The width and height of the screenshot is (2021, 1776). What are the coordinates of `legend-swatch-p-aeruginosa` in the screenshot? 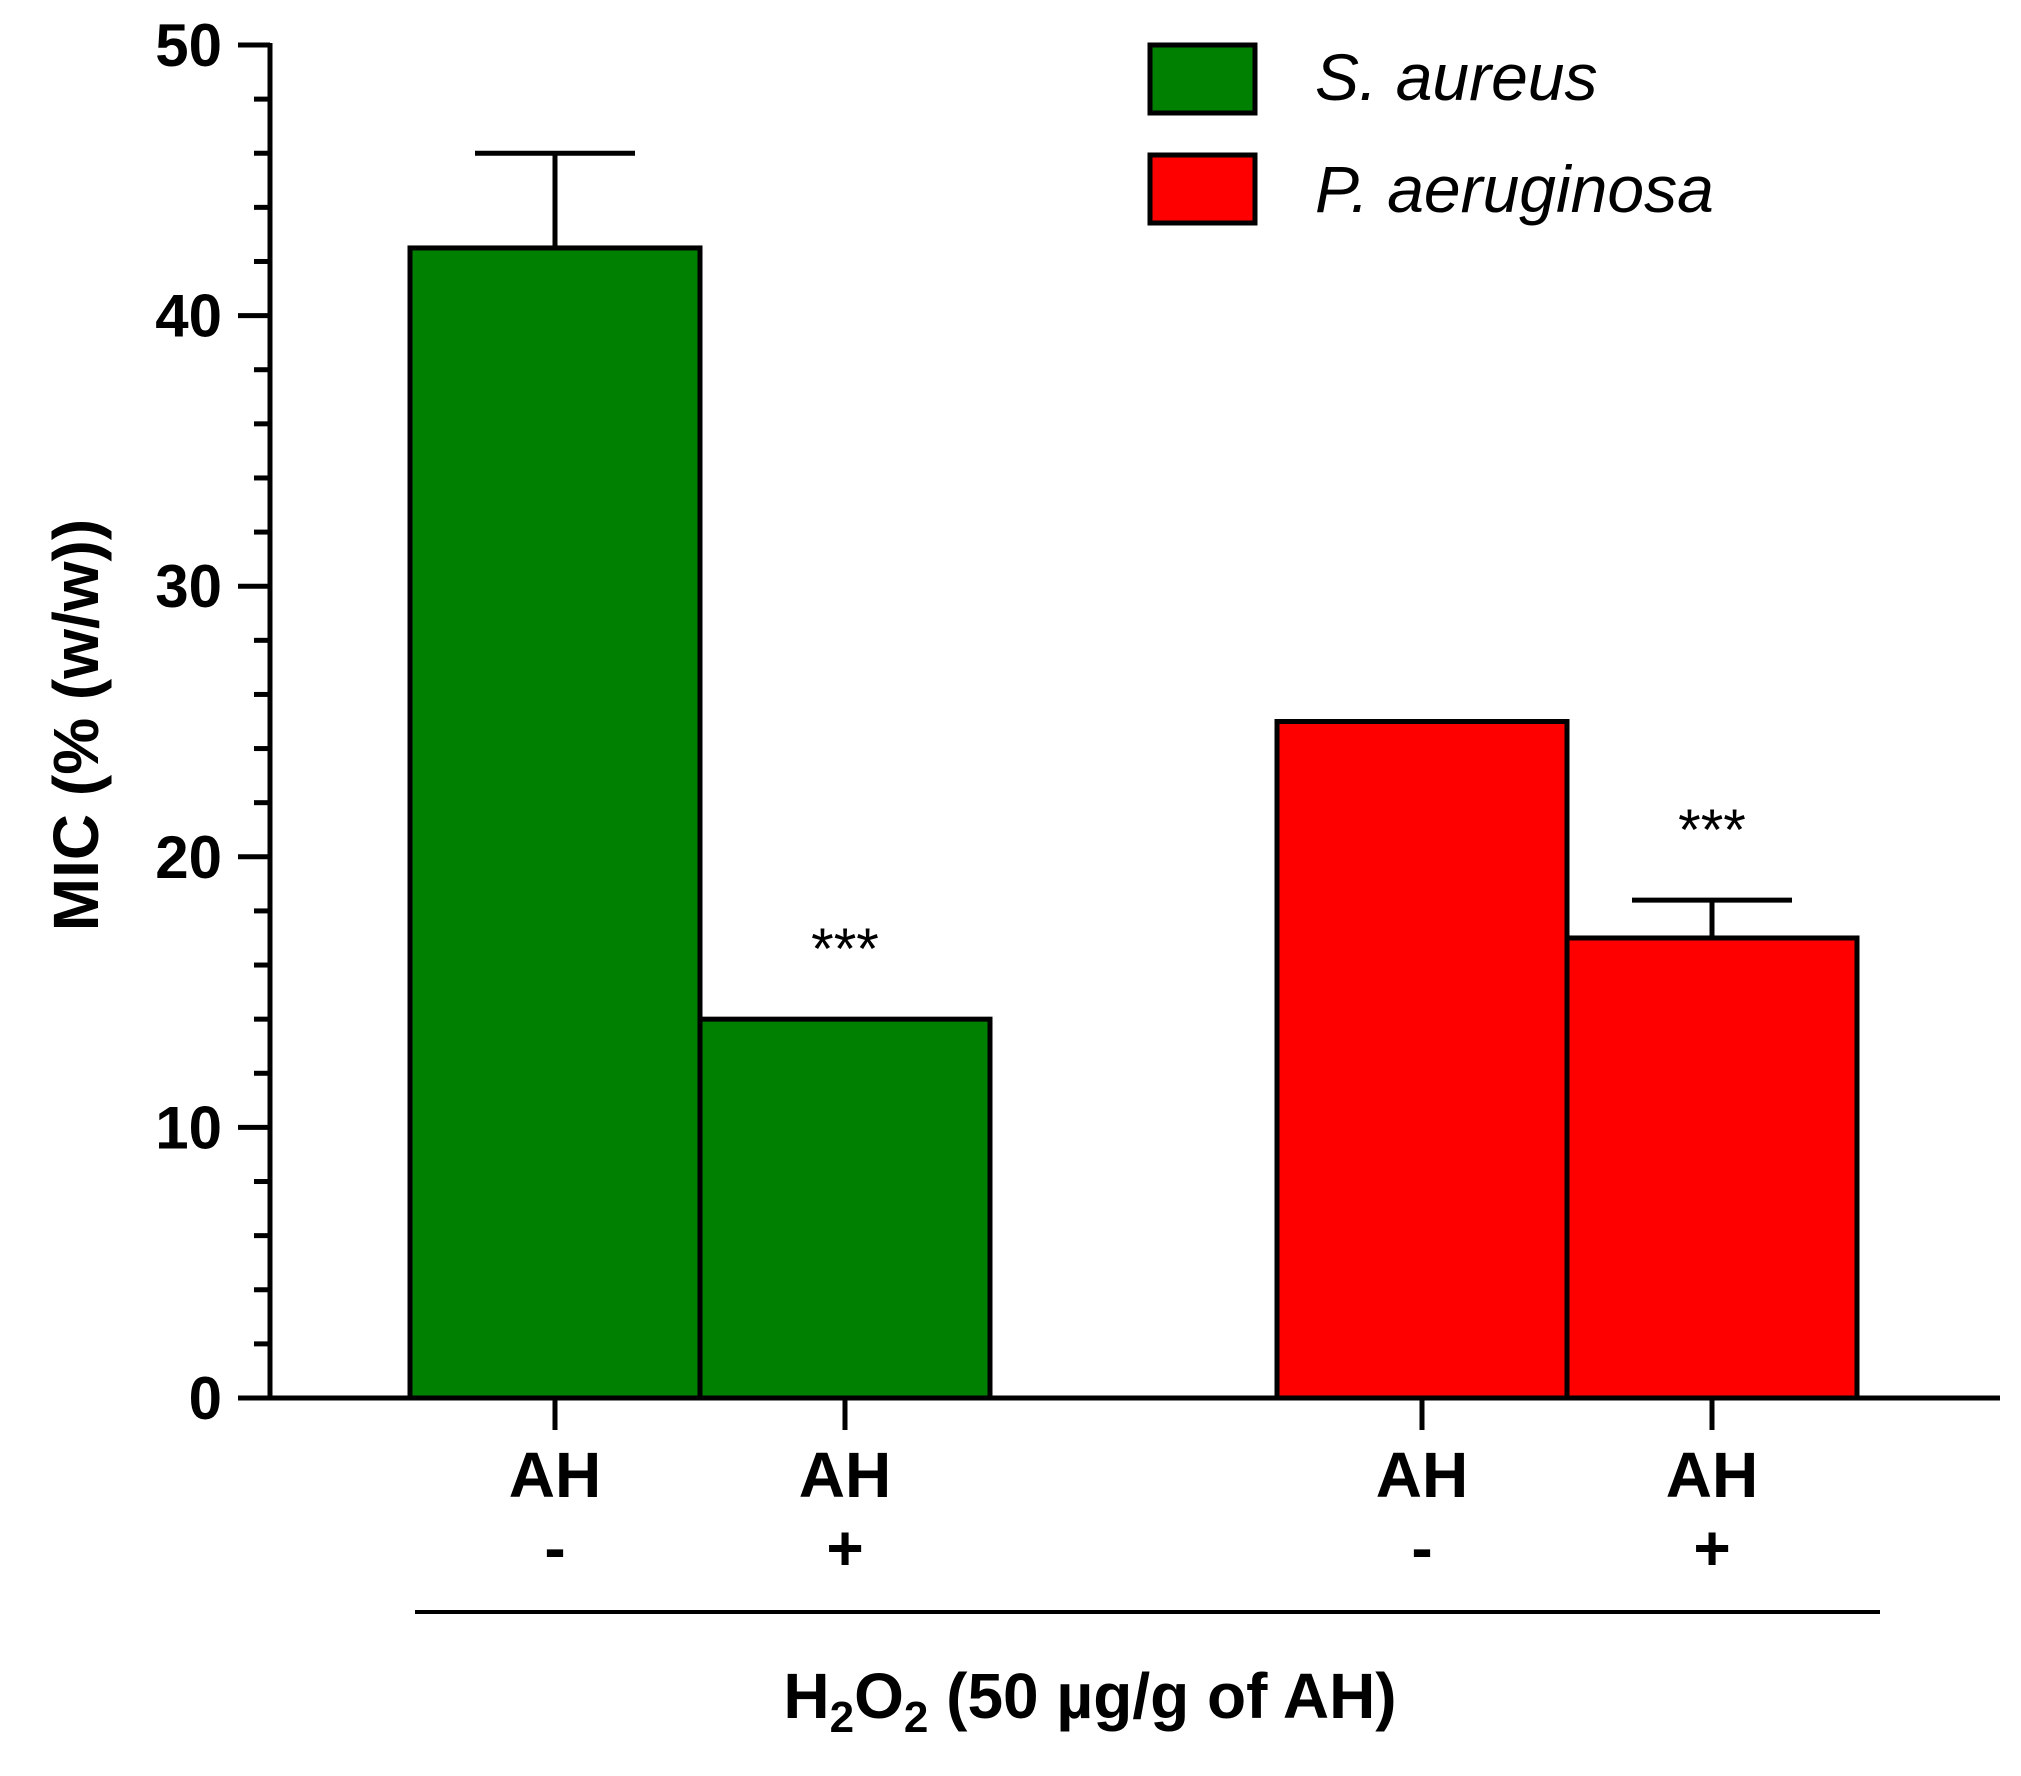 It's located at (1202, 189).